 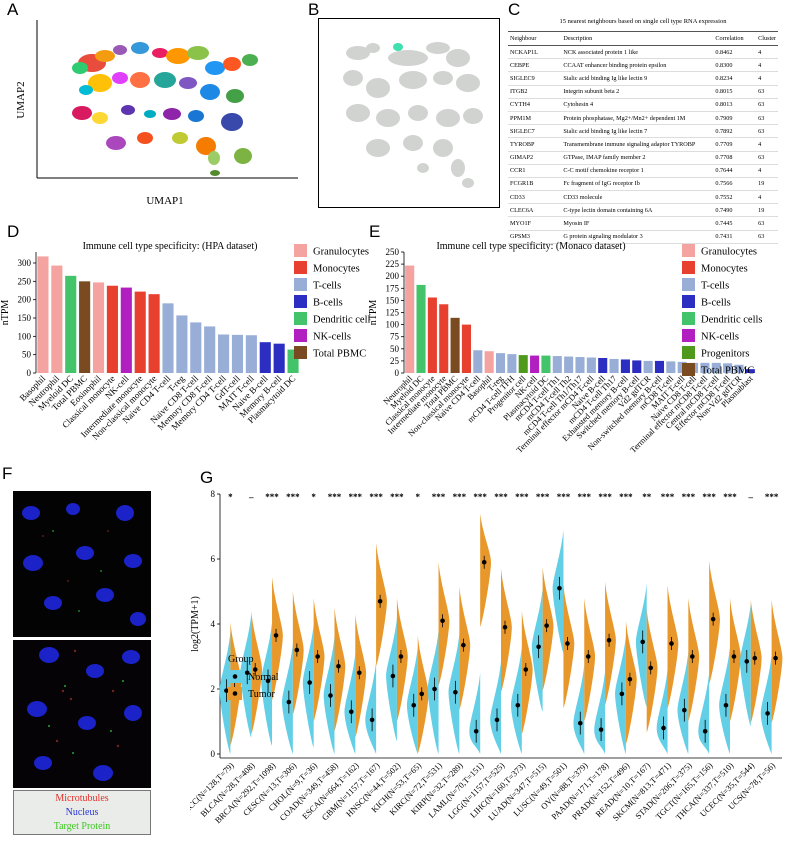 What do you see at coordinates (164, 201) in the screenshot?
I see `umap-x-label: UMAP1` at bounding box center [164, 201].